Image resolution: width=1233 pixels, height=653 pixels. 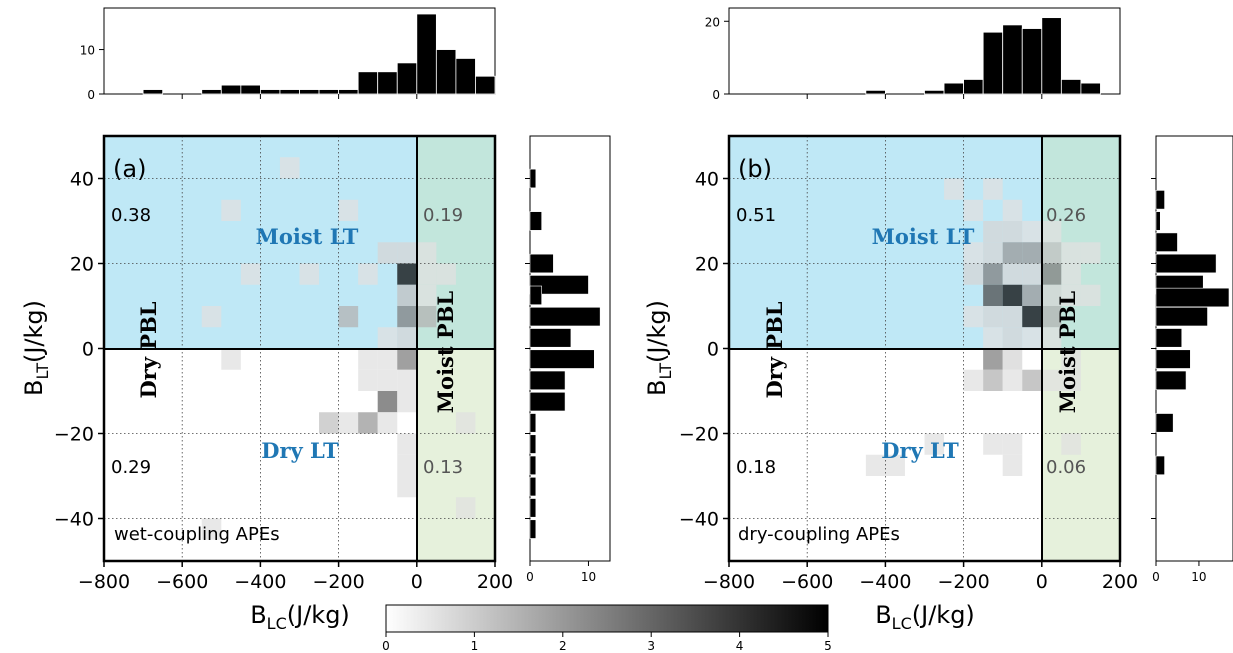 I want to click on colorbar-tick-label: 0, so click(x=386, y=646).